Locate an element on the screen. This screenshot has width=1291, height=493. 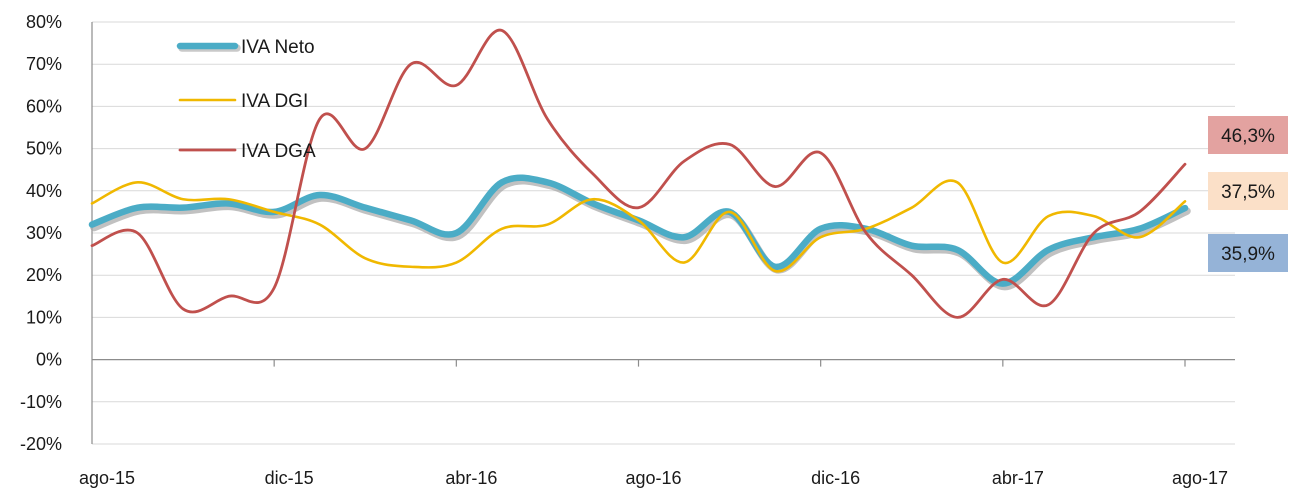
y-tick-label: -20% is located at coordinates (41, 444).